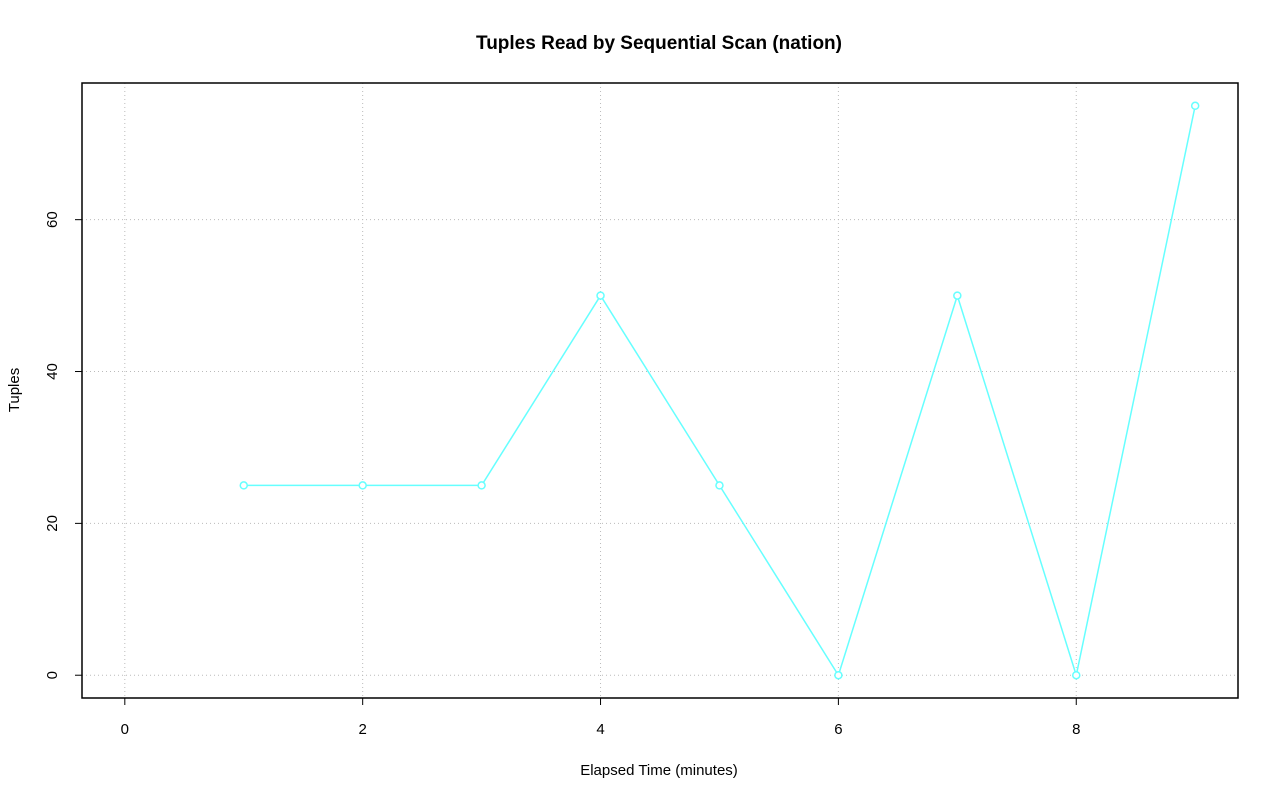  I want to click on x-tick-label: 6, so click(838, 729).